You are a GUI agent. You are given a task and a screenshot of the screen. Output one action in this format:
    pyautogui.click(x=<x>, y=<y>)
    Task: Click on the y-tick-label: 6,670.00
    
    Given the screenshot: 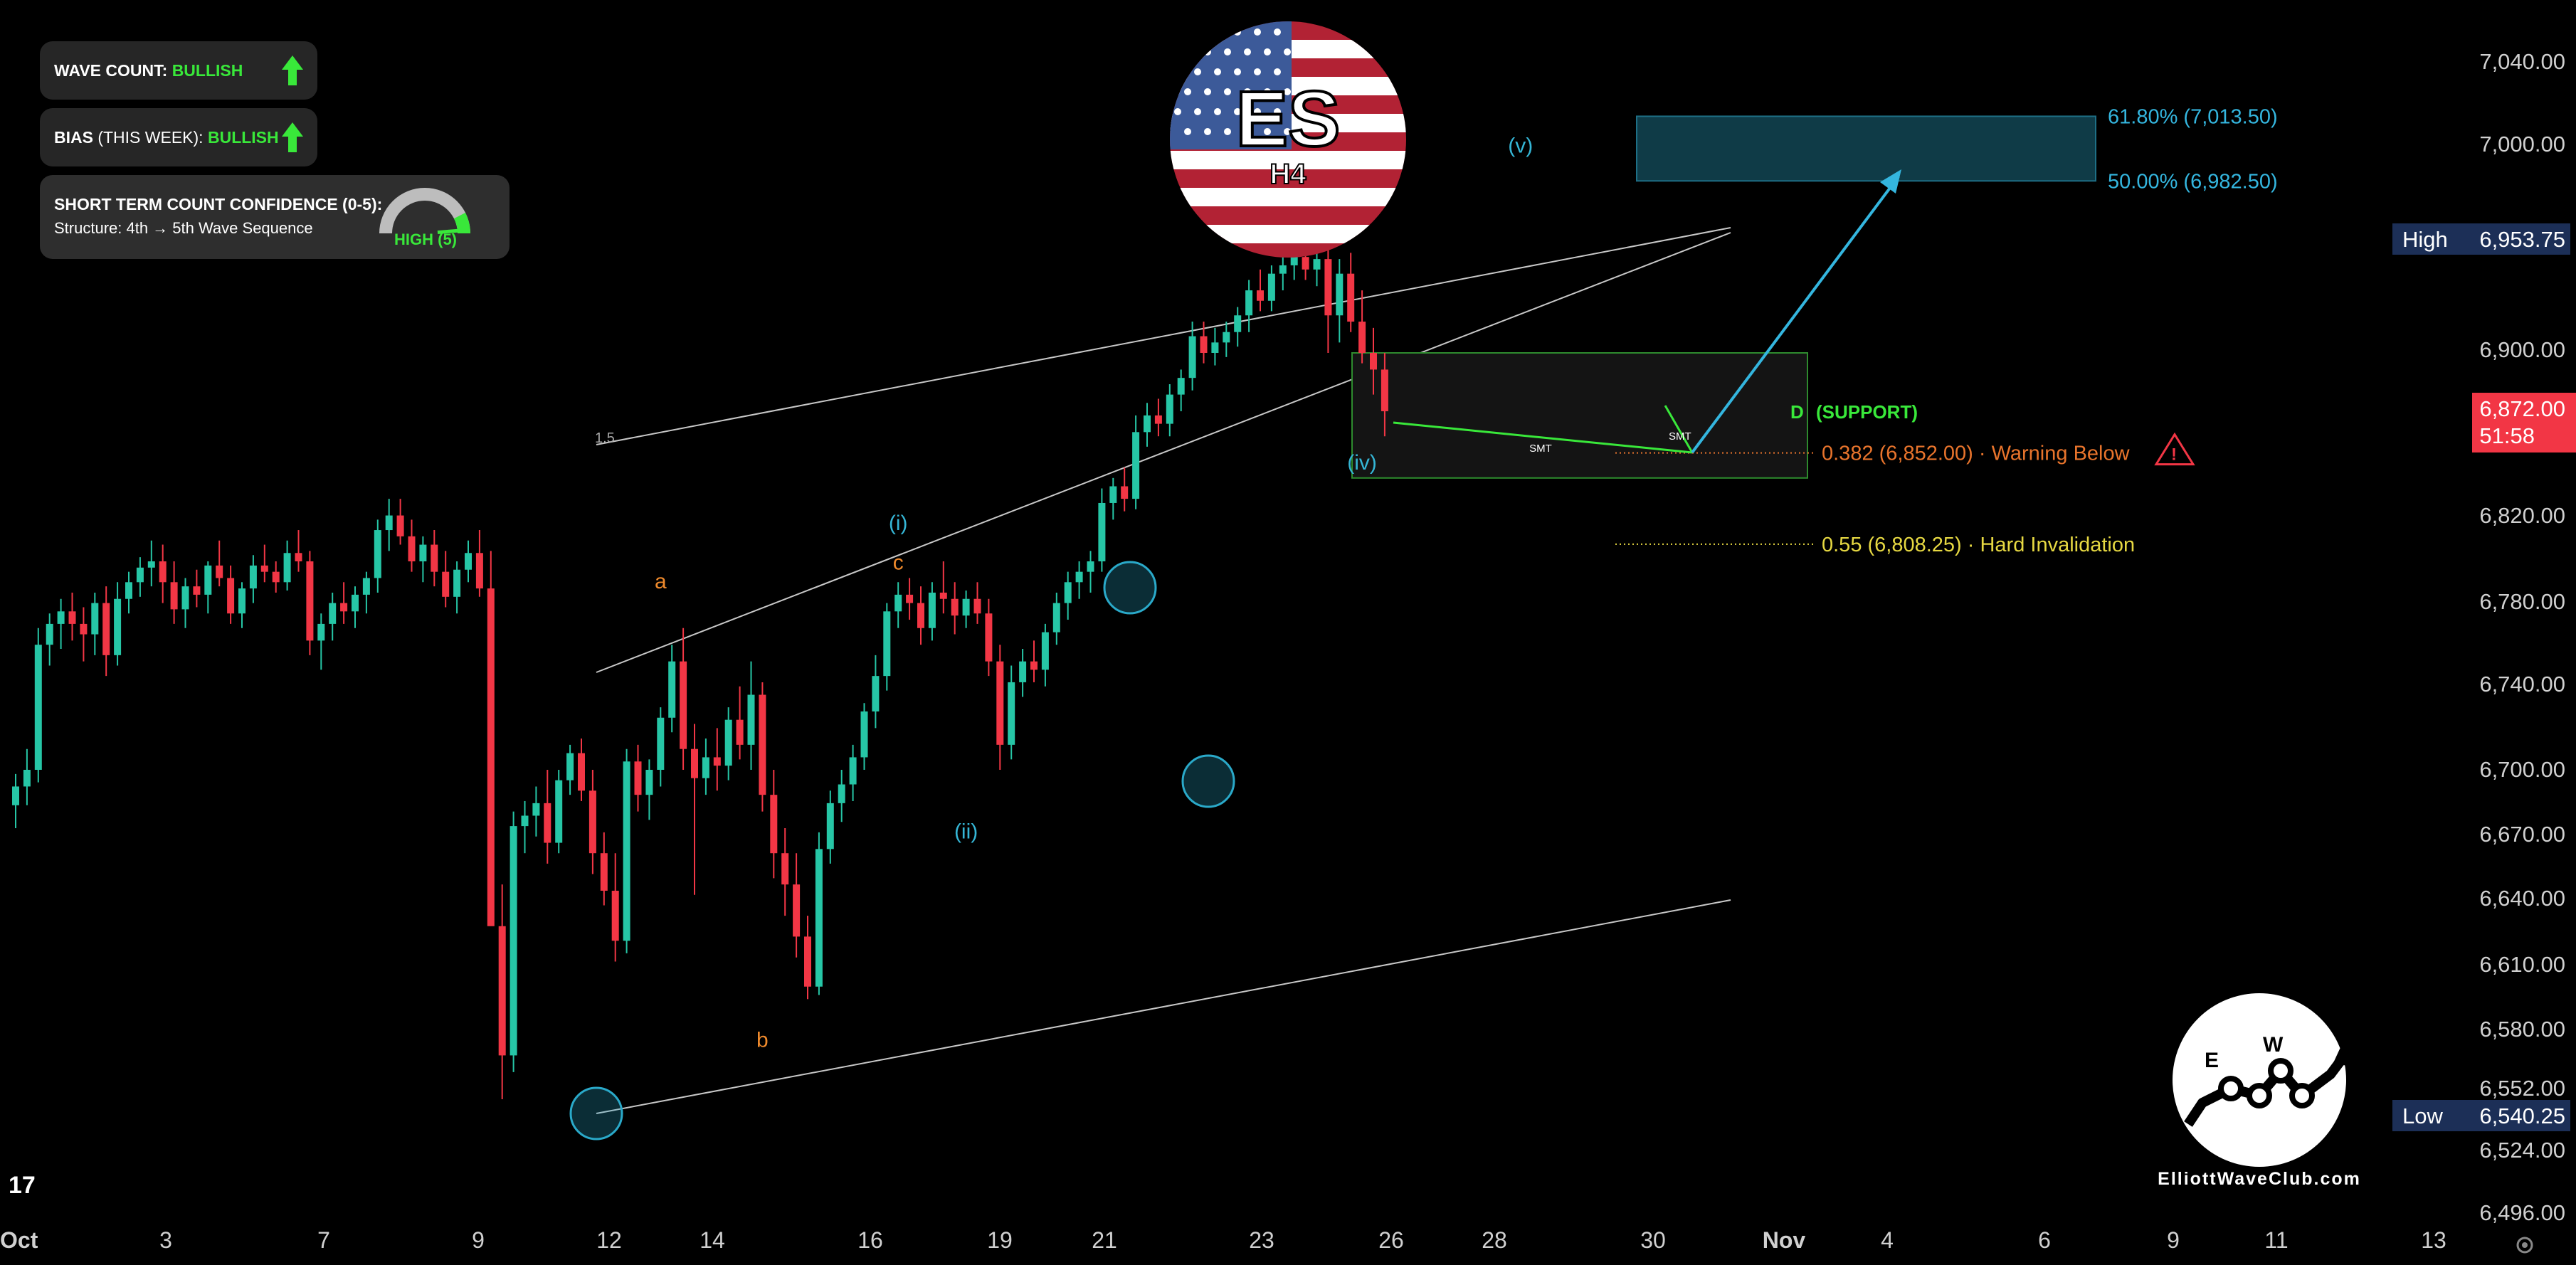 What is the action you would take?
    pyautogui.click(x=2522, y=834)
    